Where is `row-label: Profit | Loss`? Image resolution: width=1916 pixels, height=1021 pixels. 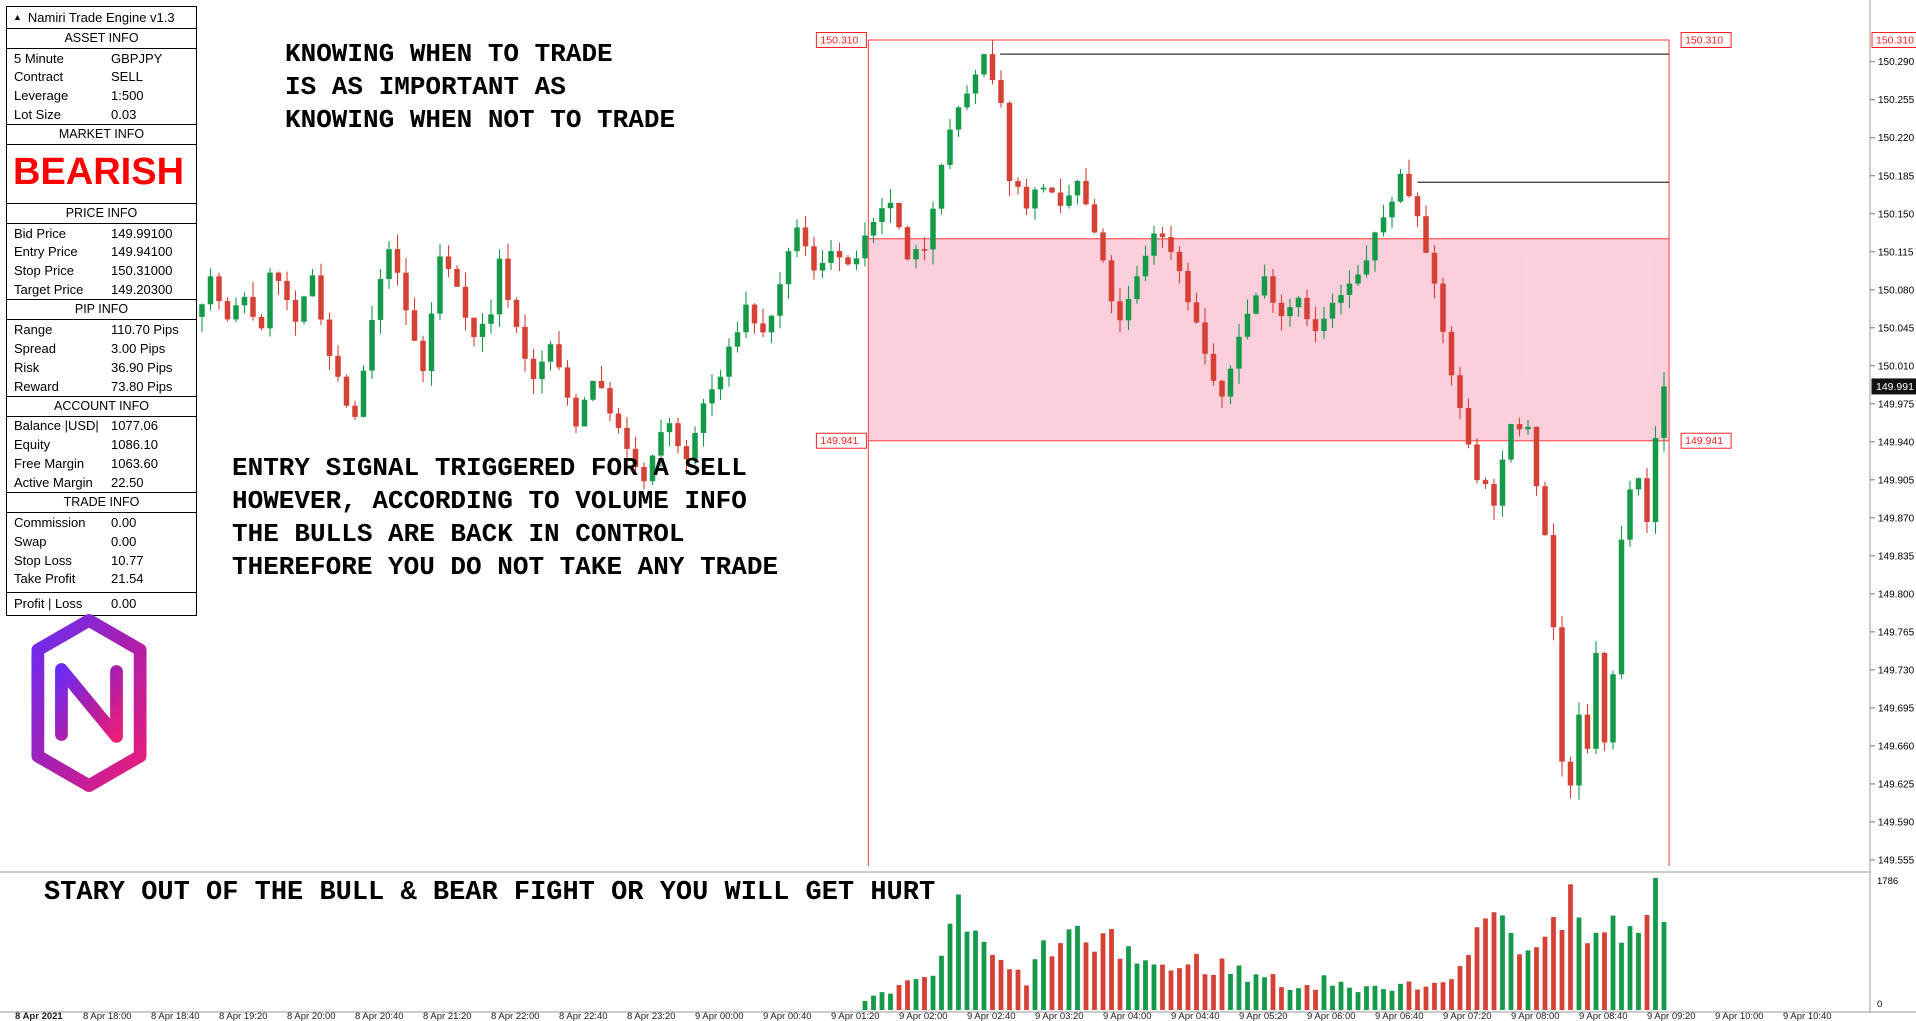 row-label: Profit | Loss is located at coordinates (48, 603).